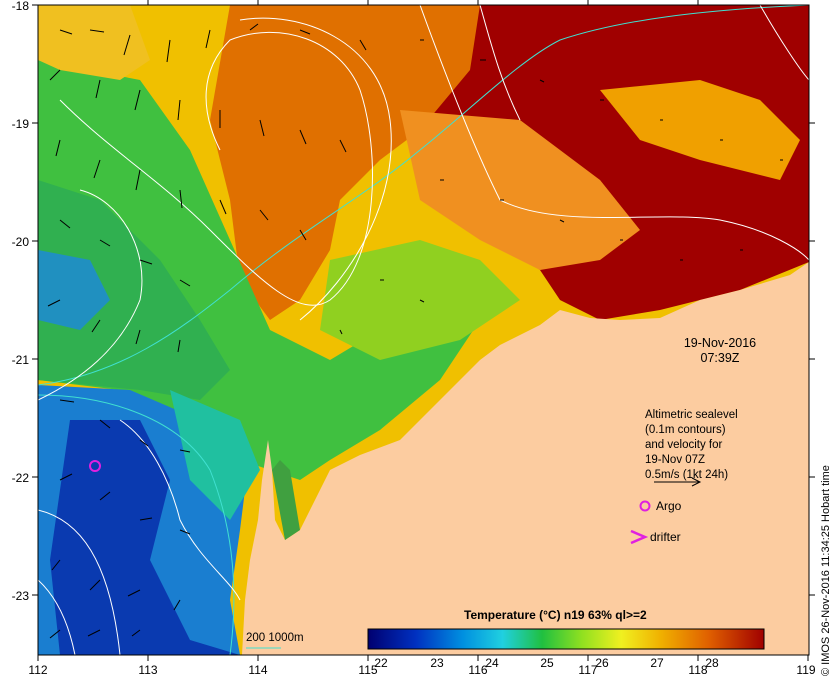 This screenshot has height=680, width=840. Describe the element at coordinates (639, 537) in the screenshot. I see `drifter-legend-icon` at that location.